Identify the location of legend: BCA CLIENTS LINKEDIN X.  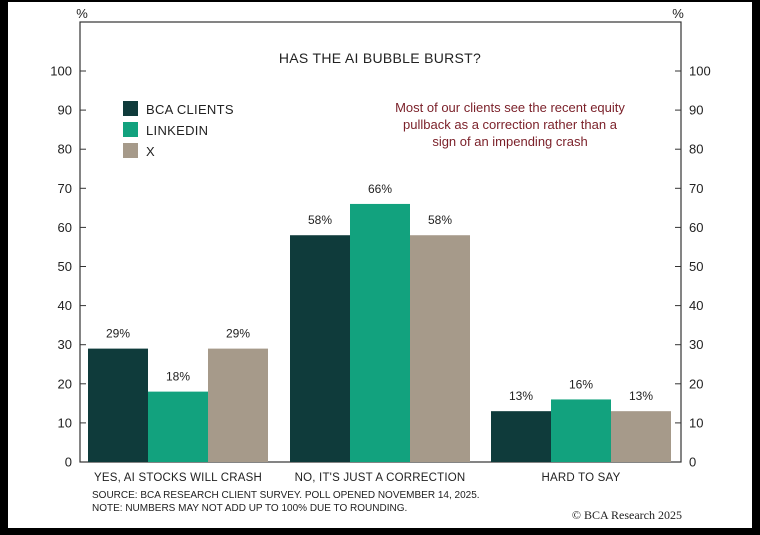
(178, 130).